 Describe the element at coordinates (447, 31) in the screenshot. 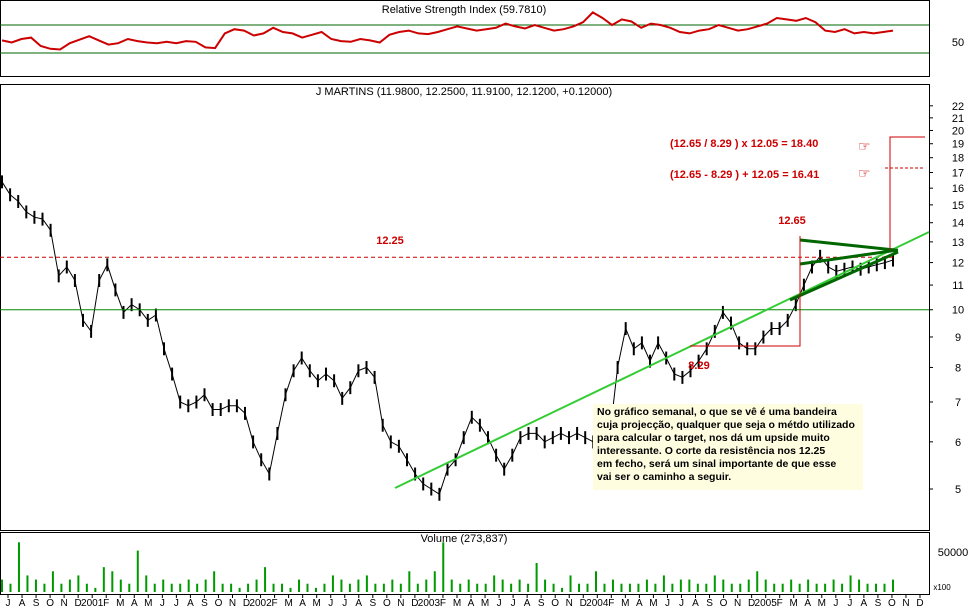

I see `rsi-line` at that location.